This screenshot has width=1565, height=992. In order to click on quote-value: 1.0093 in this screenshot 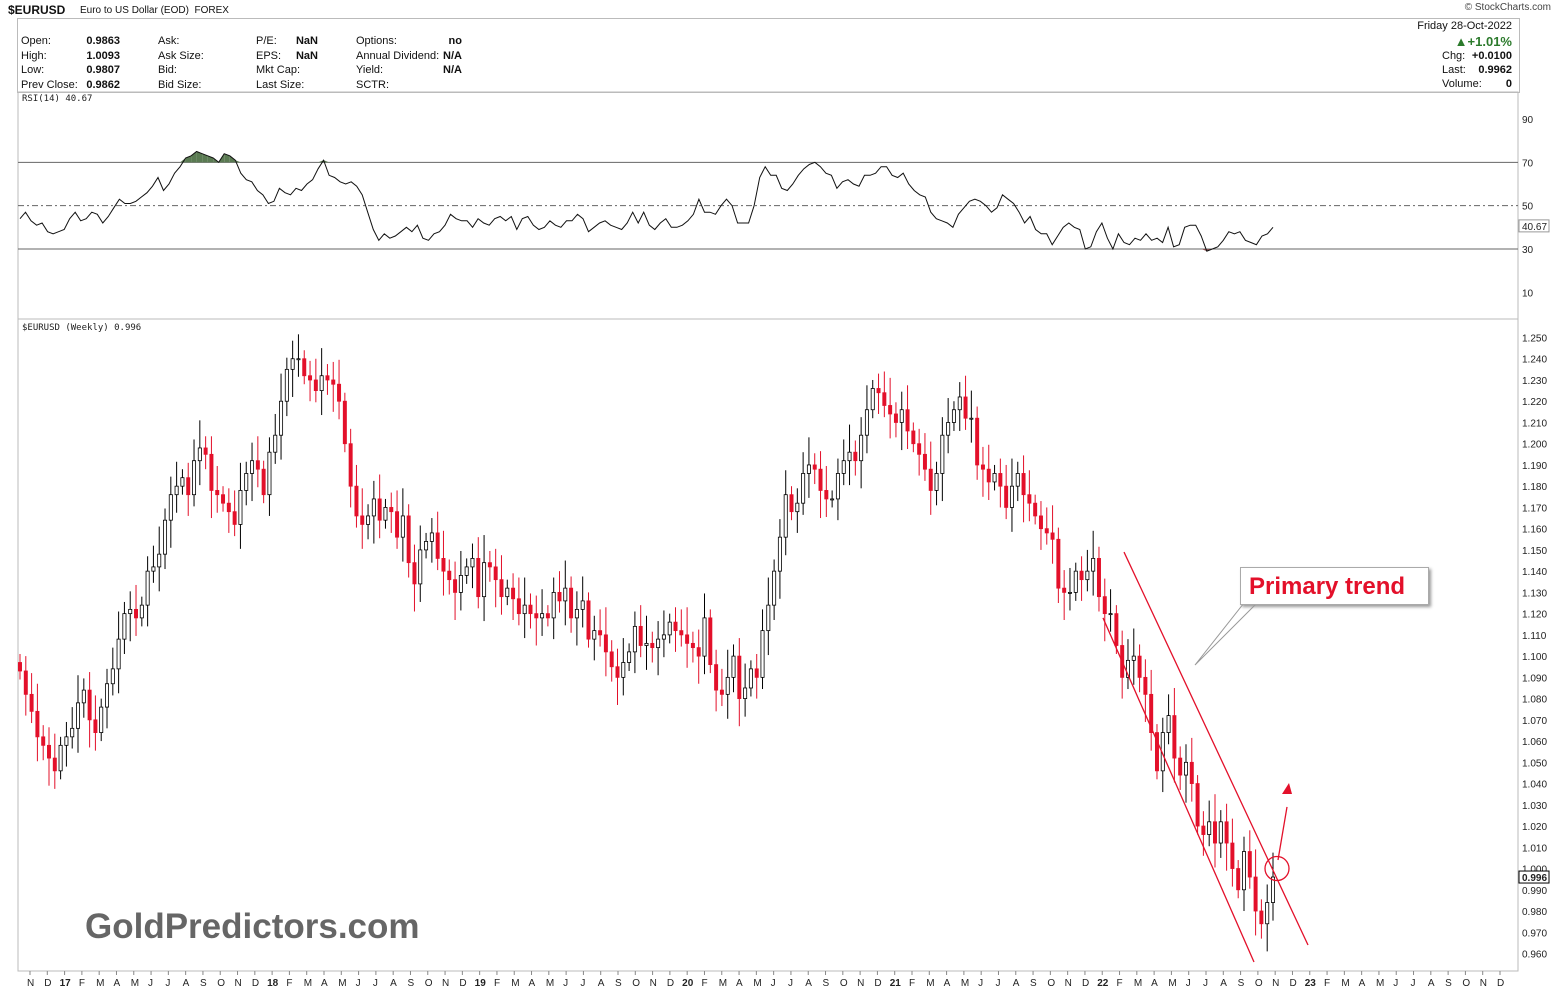, I will do `click(103, 55)`.